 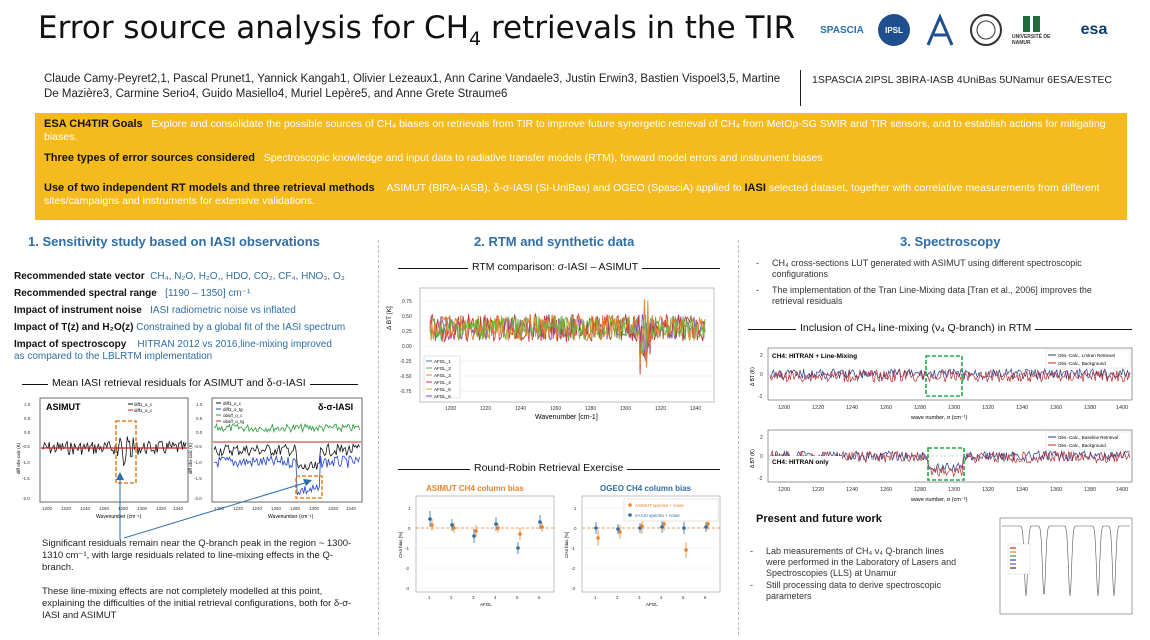 I want to click on y-axis-label: diff obs-calc (K), so click(x=18, y=458).